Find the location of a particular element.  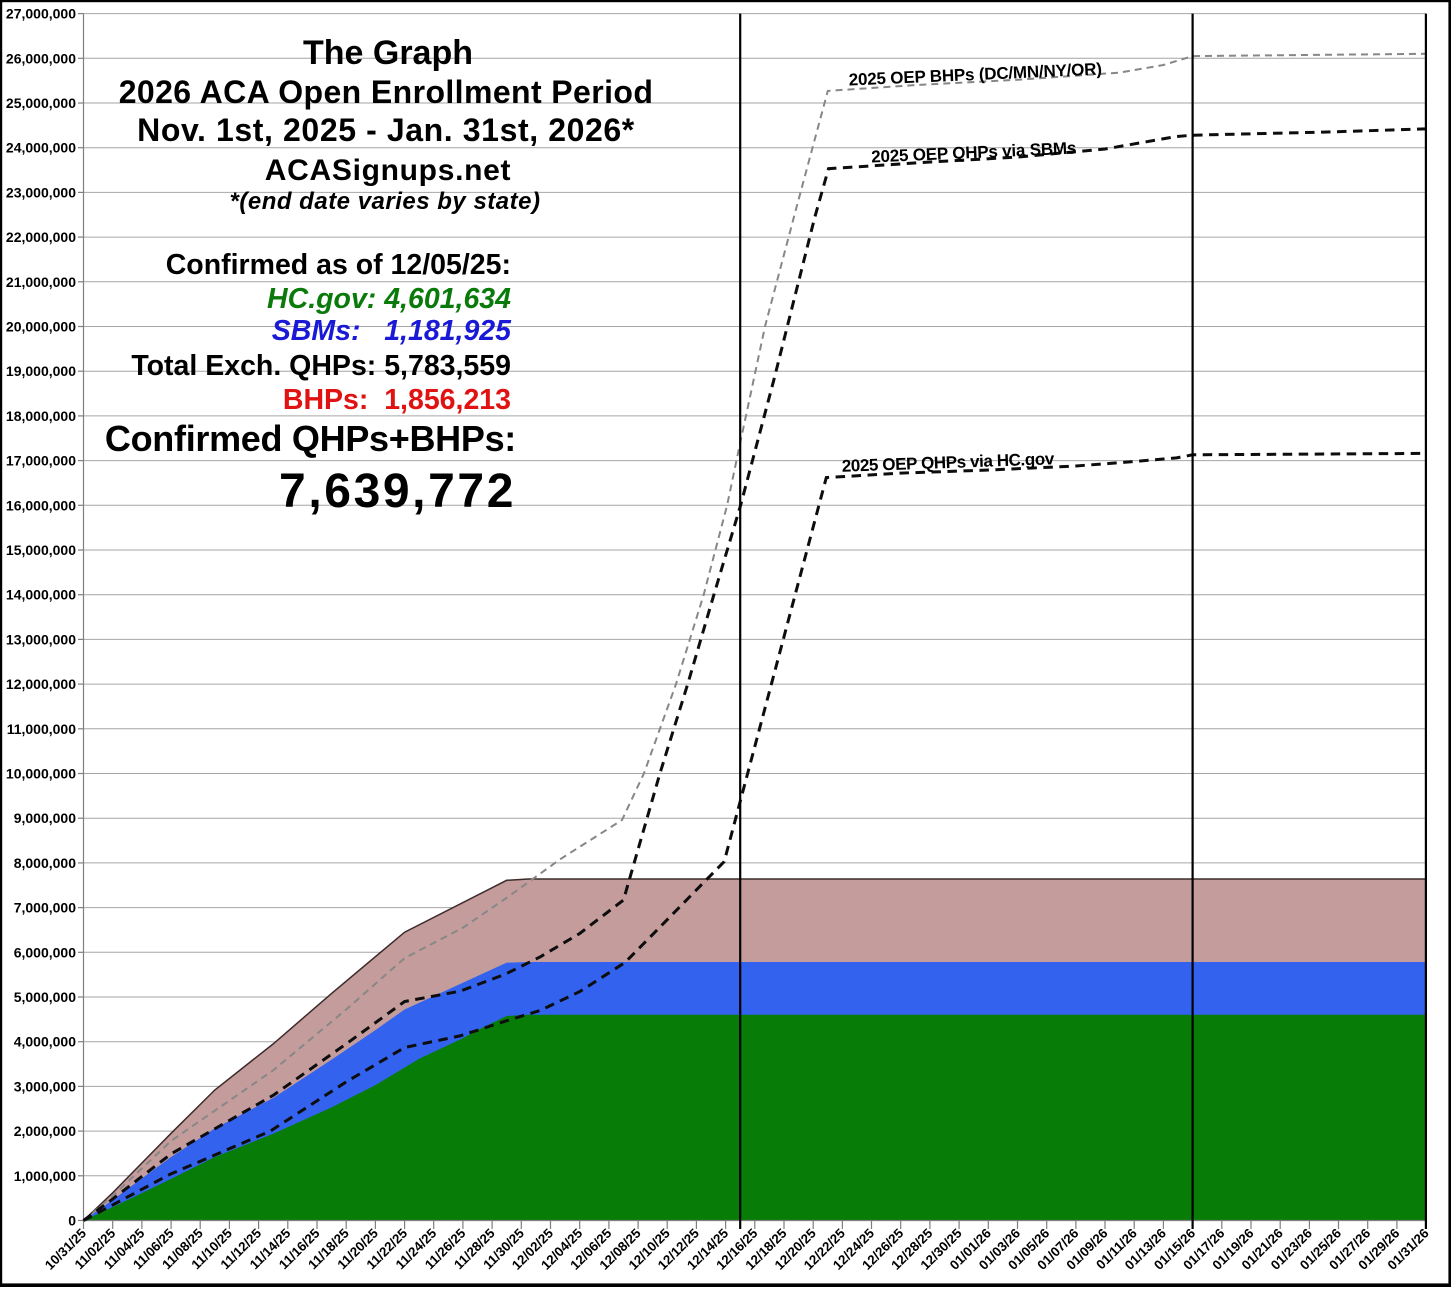

svg-text: 2,000,000 is located at coordinates (45, 1131).